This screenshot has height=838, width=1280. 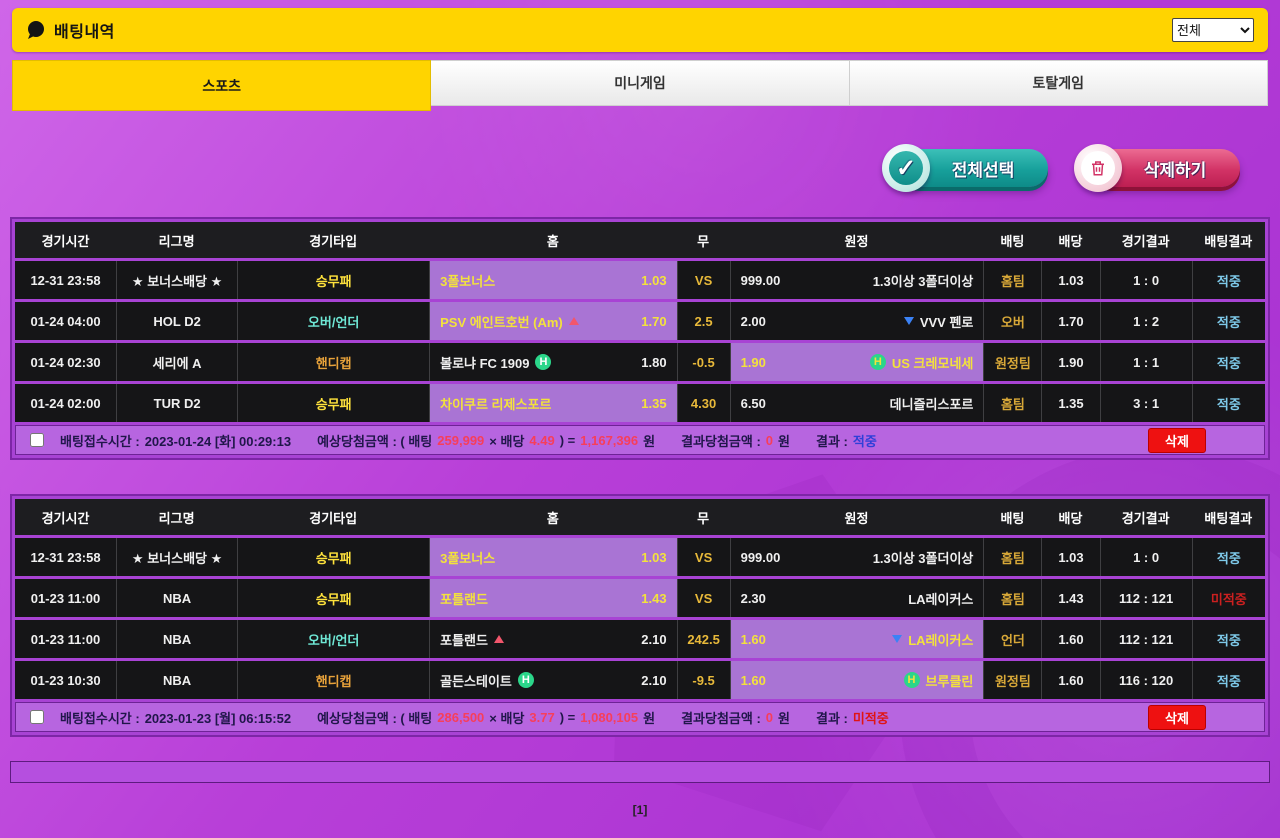 I want to click on tab-minigame: 미니게임, so click(x=640, y=83).